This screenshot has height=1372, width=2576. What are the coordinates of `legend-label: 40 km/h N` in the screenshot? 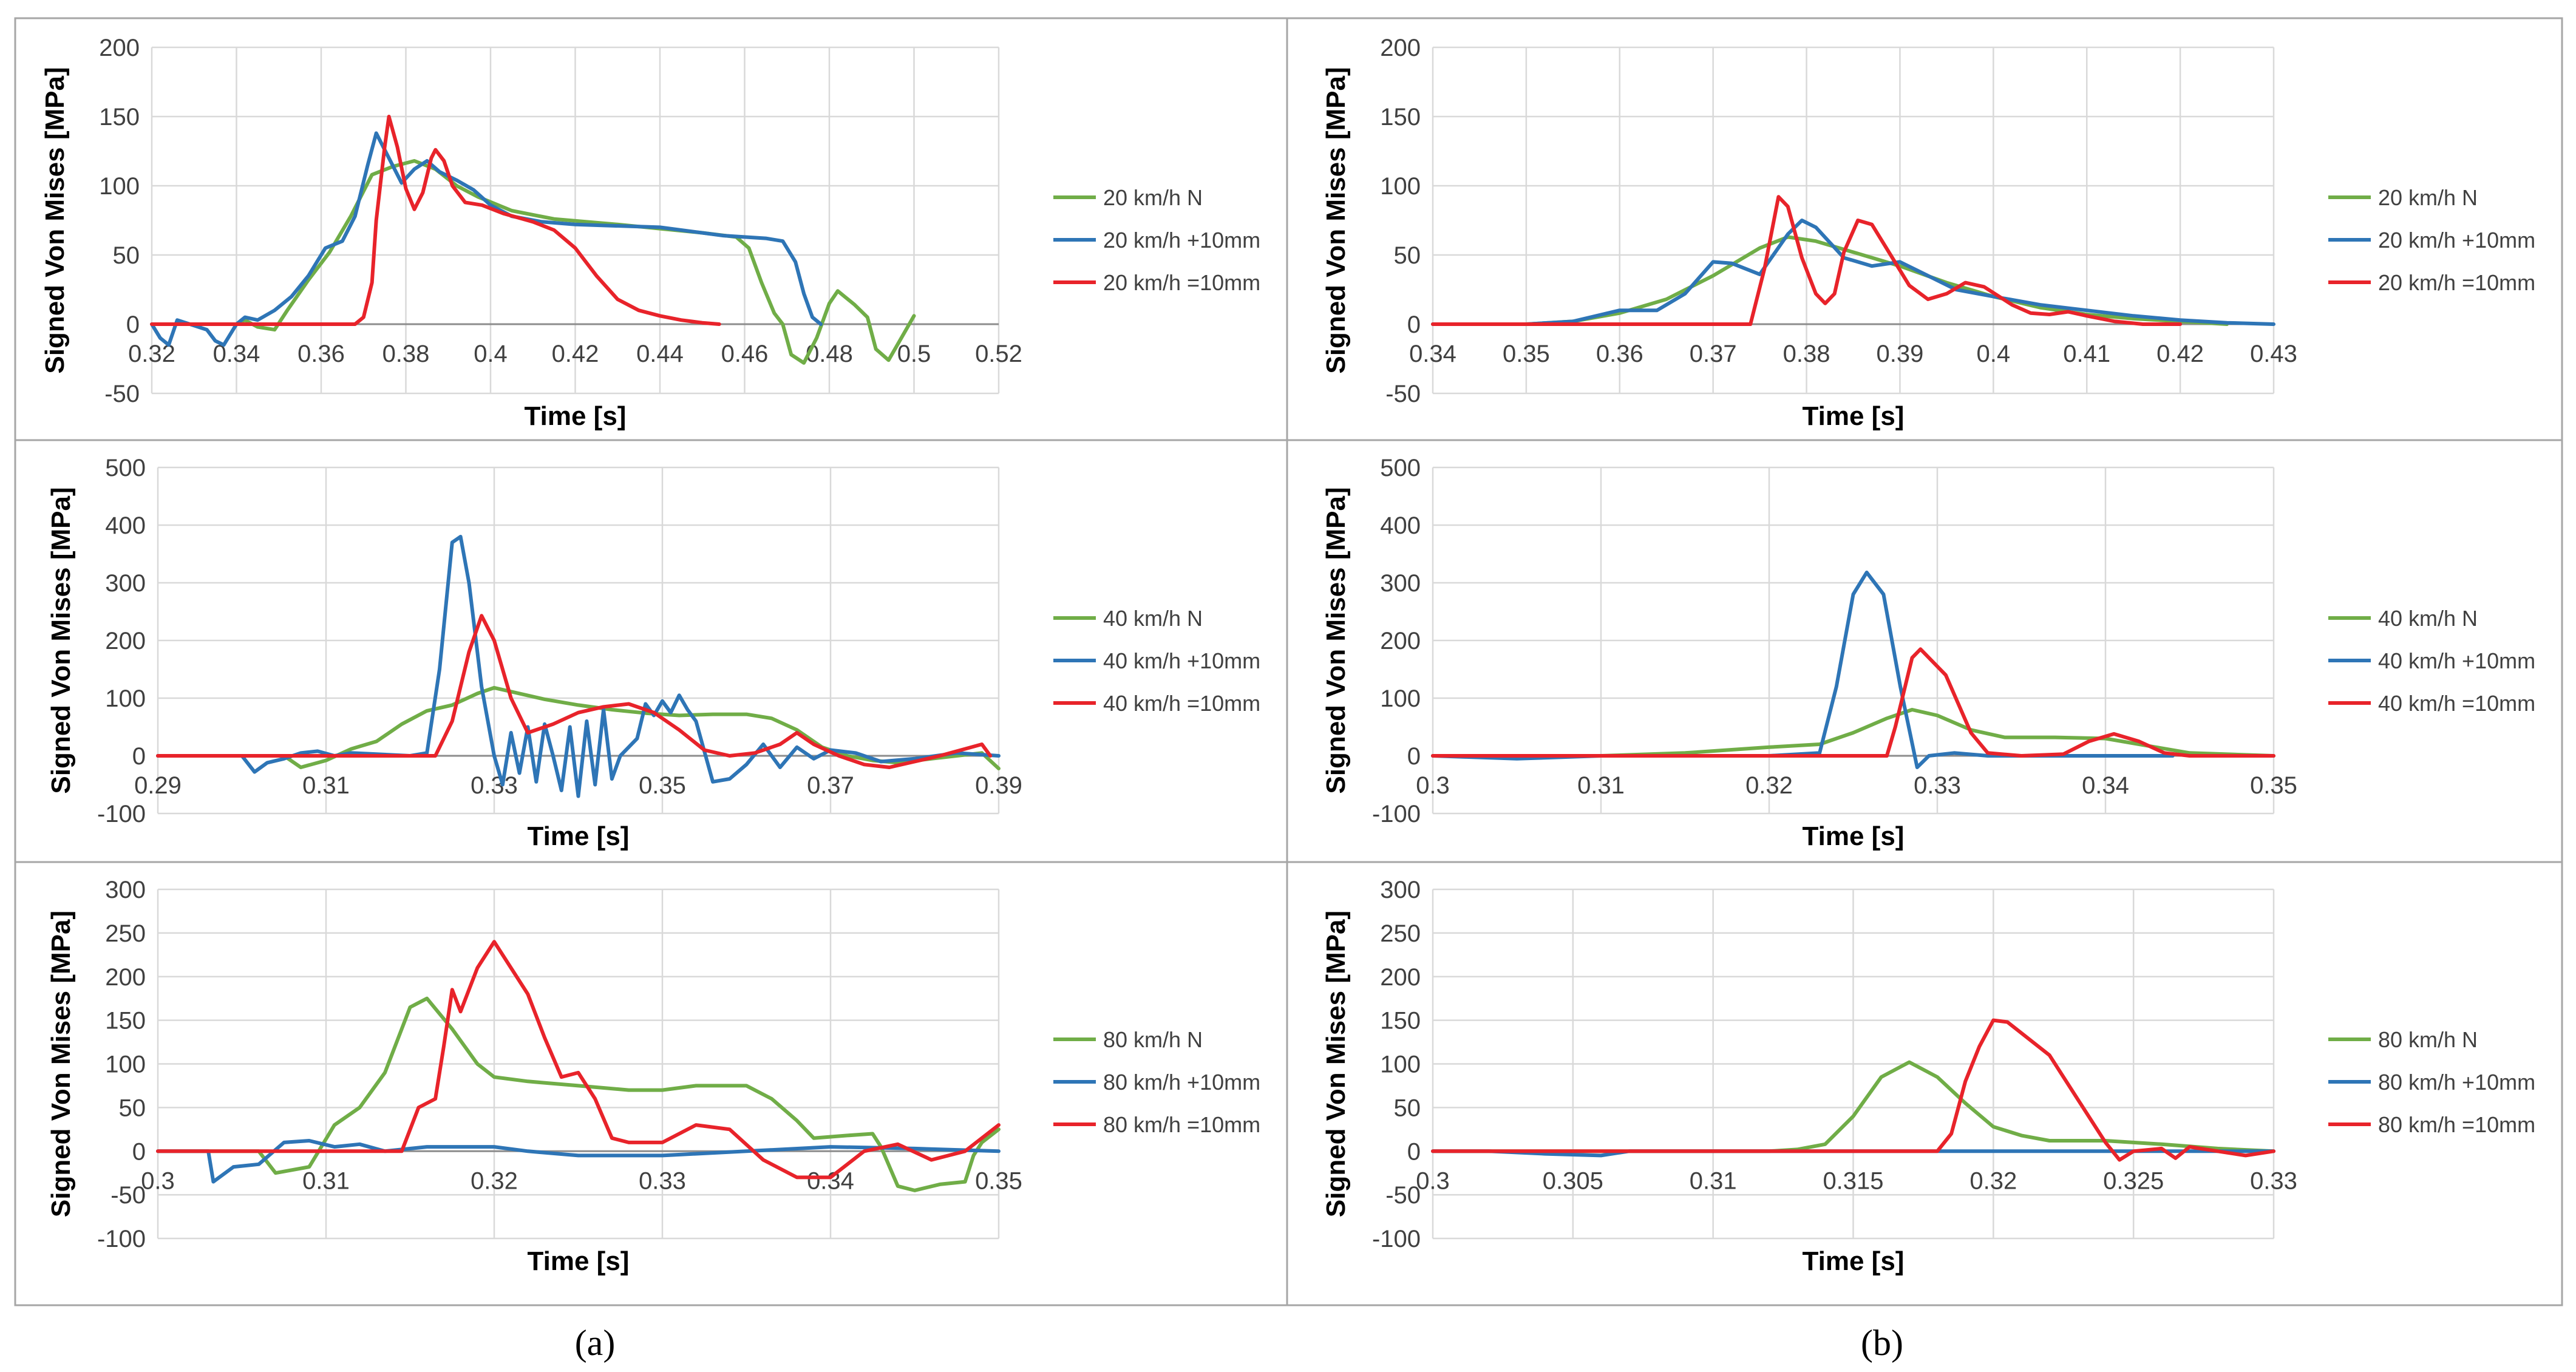 It's located at (2428, 618).